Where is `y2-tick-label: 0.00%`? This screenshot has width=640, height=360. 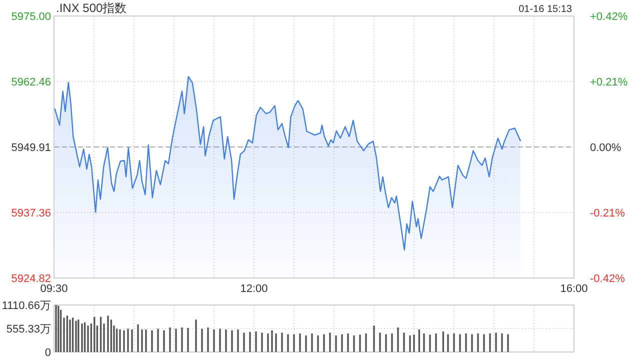
y2-tick-label: 0.00% is located at coordinates (606, 148).